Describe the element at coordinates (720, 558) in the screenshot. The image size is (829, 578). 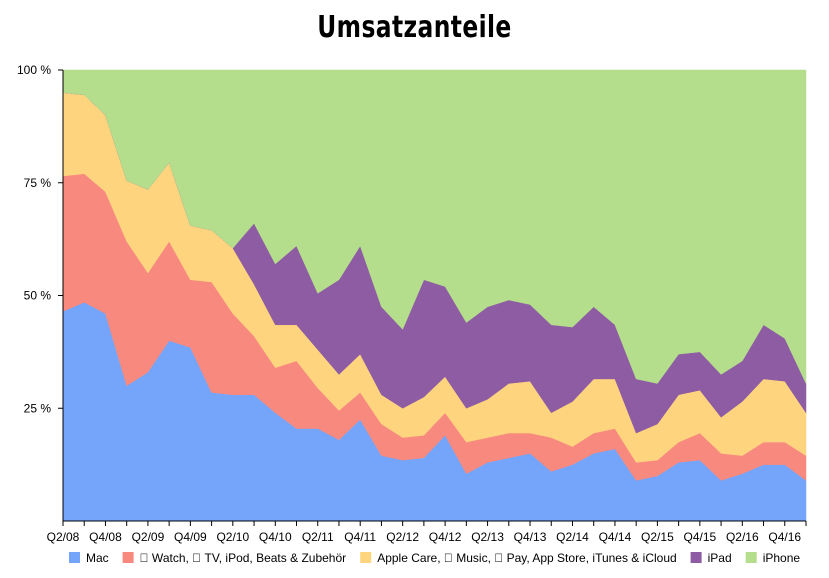
I see `legend-label: iPad` at that location.